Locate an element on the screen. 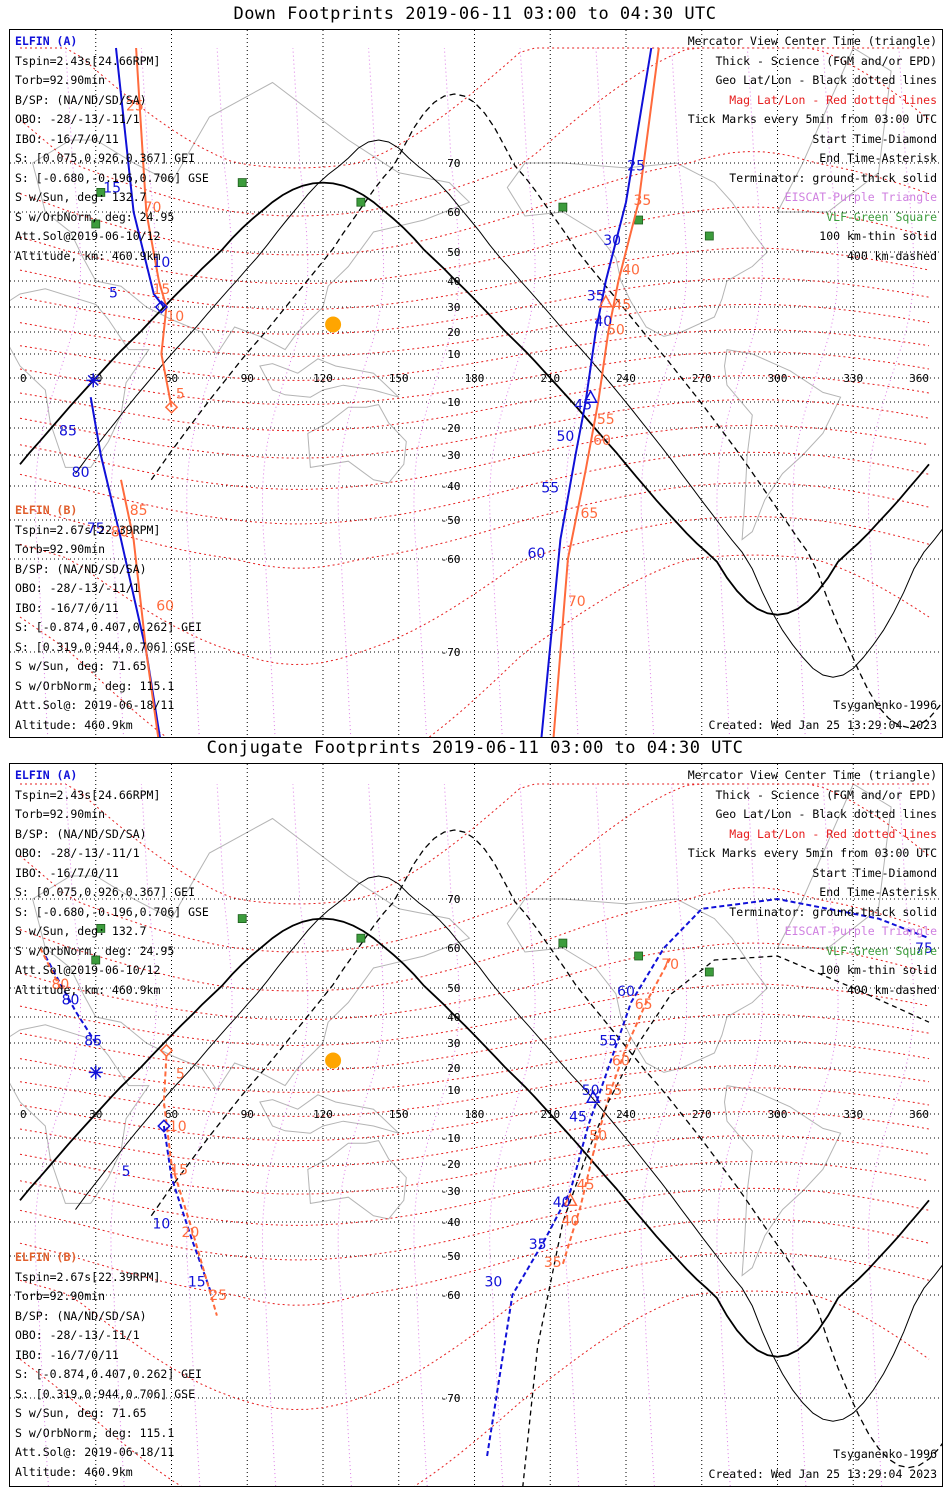 This screenshot has width=950, height=1500. legend-science: Thick - Science (FGM and/or EPD) is located at coordinates (826, 794).